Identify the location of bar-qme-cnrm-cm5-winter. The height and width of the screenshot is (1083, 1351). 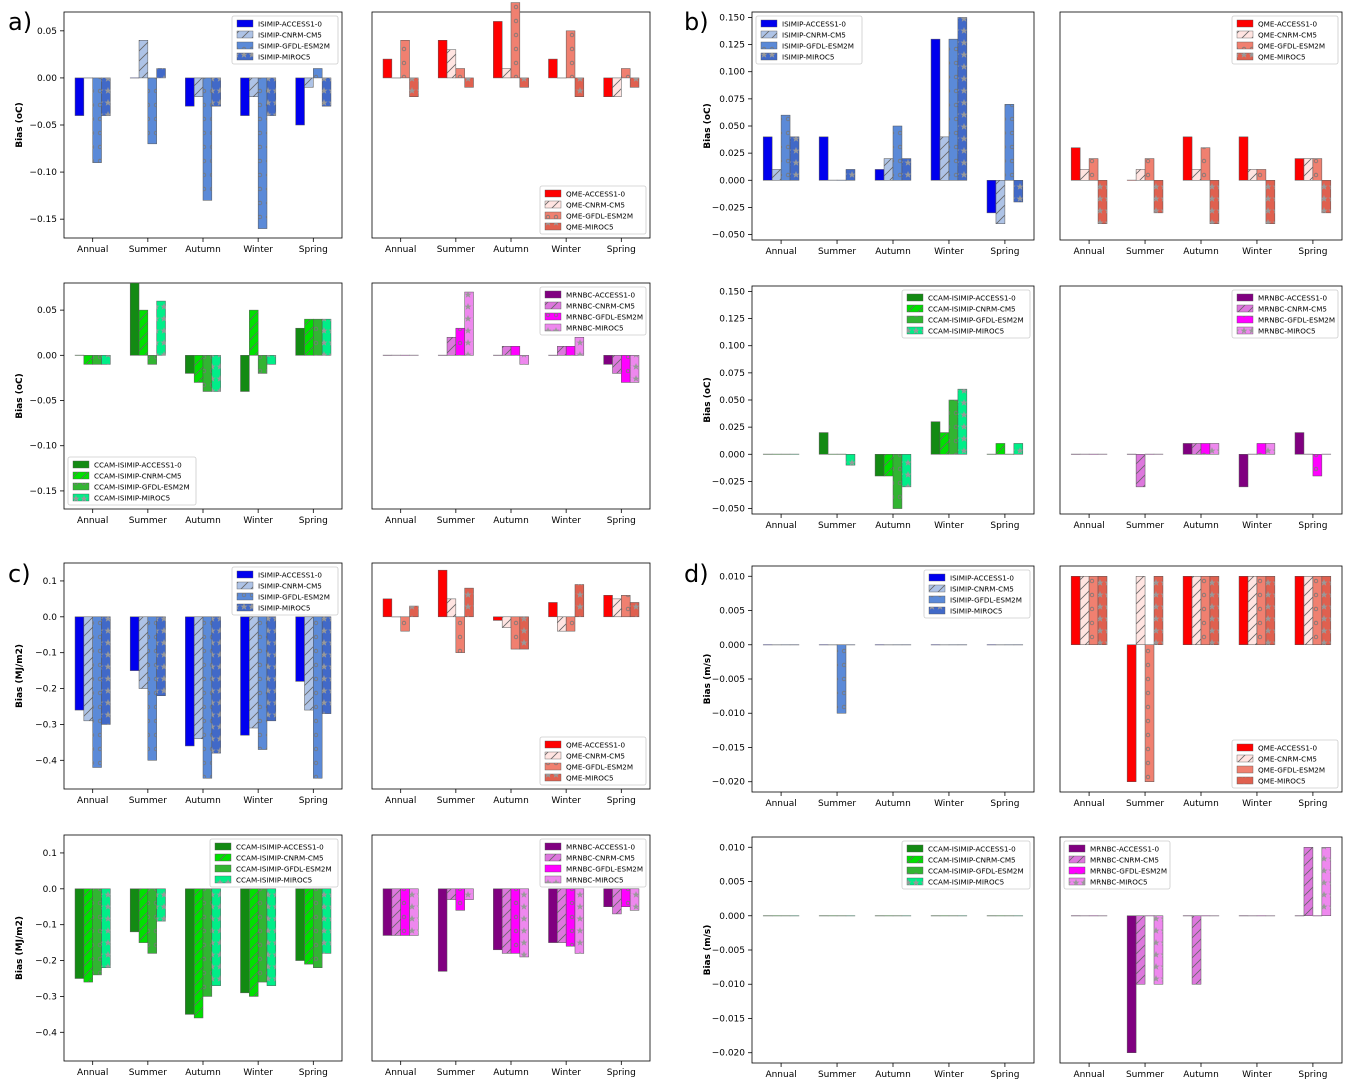
(562, 78).